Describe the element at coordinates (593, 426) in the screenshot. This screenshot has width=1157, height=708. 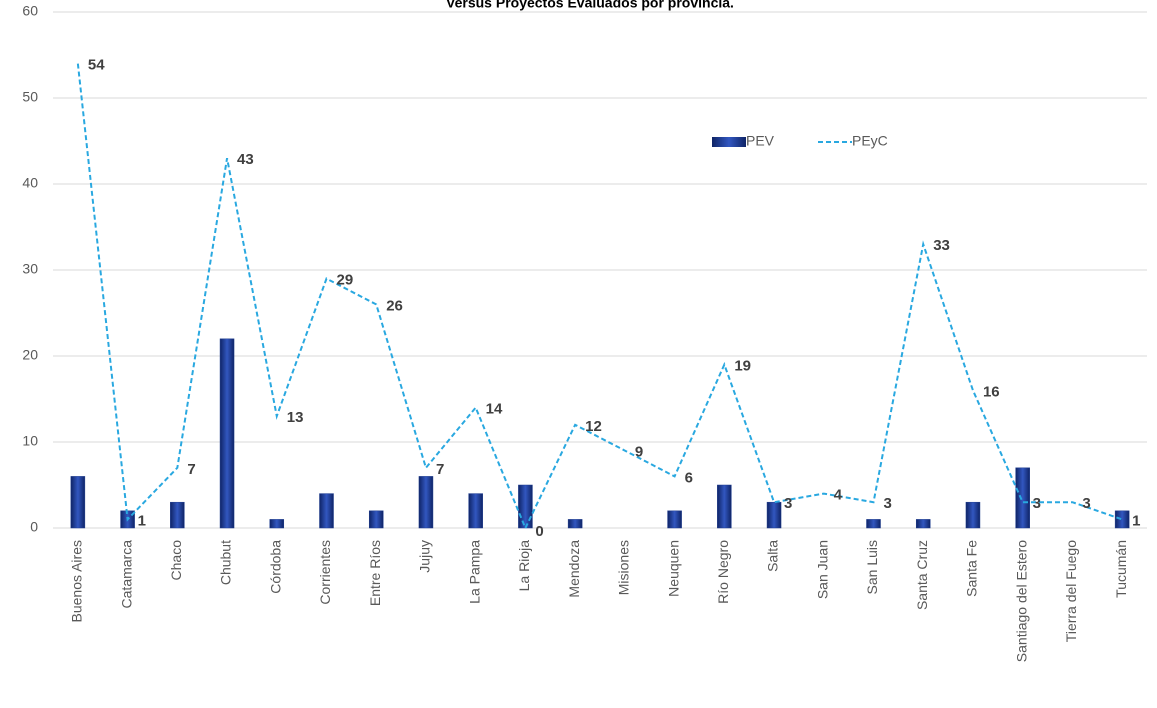
I see `data-label: 12` at that location.